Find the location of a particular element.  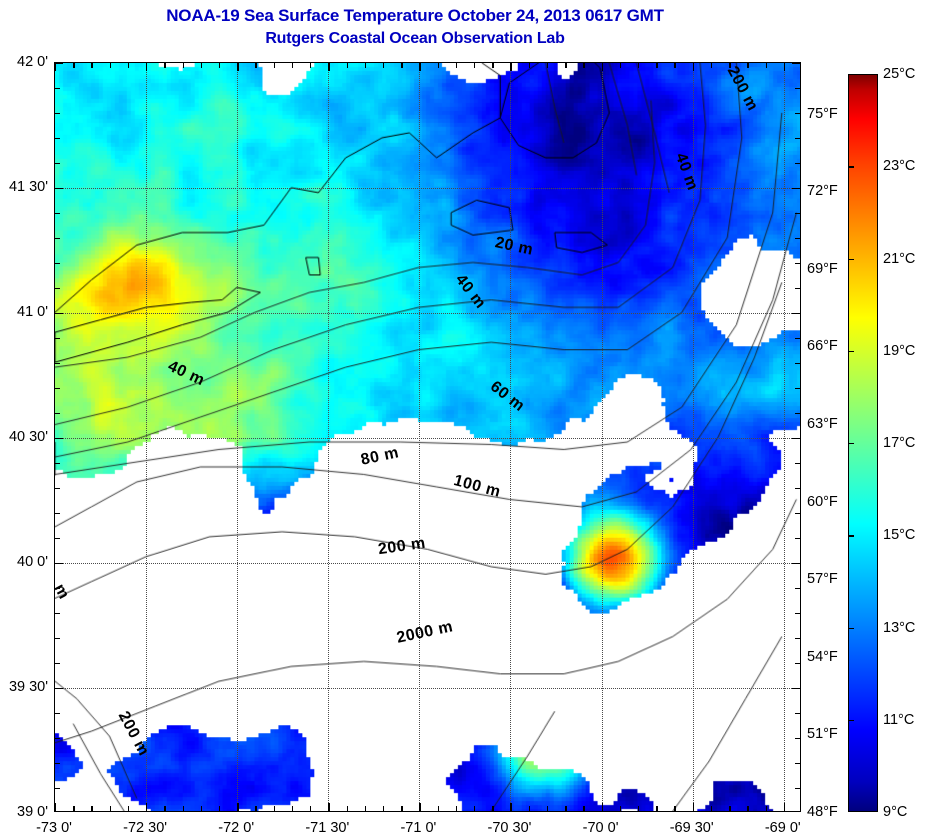

gridline-vertical is located at coordinates (602, 437).